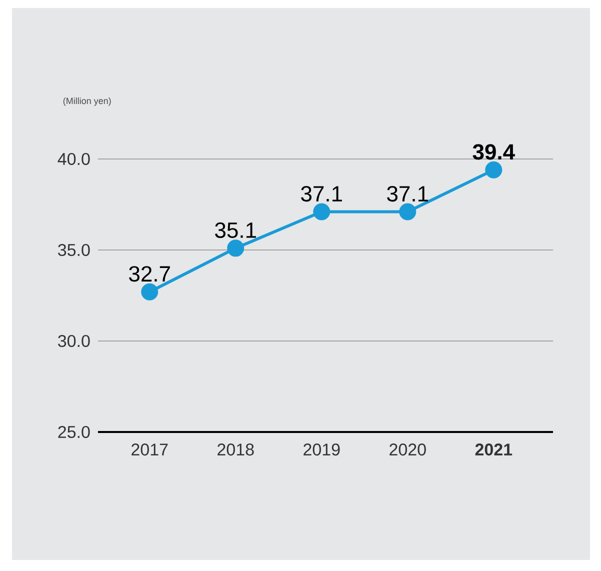 This screenshot has width=601, height=571. Describe the element at coordinates (74, 250) in the screenshot. I see `y-tick-label: 35.0` at that location.